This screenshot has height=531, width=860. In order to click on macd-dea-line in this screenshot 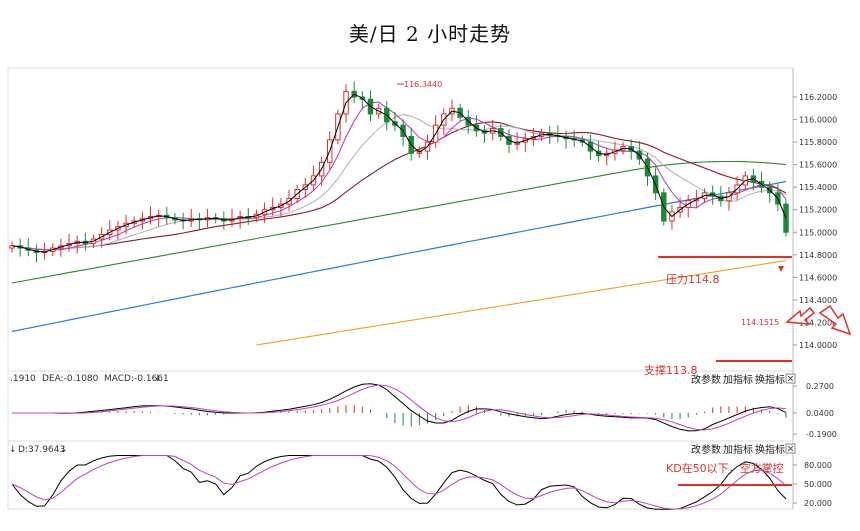, I will do `click(399, 407)`.